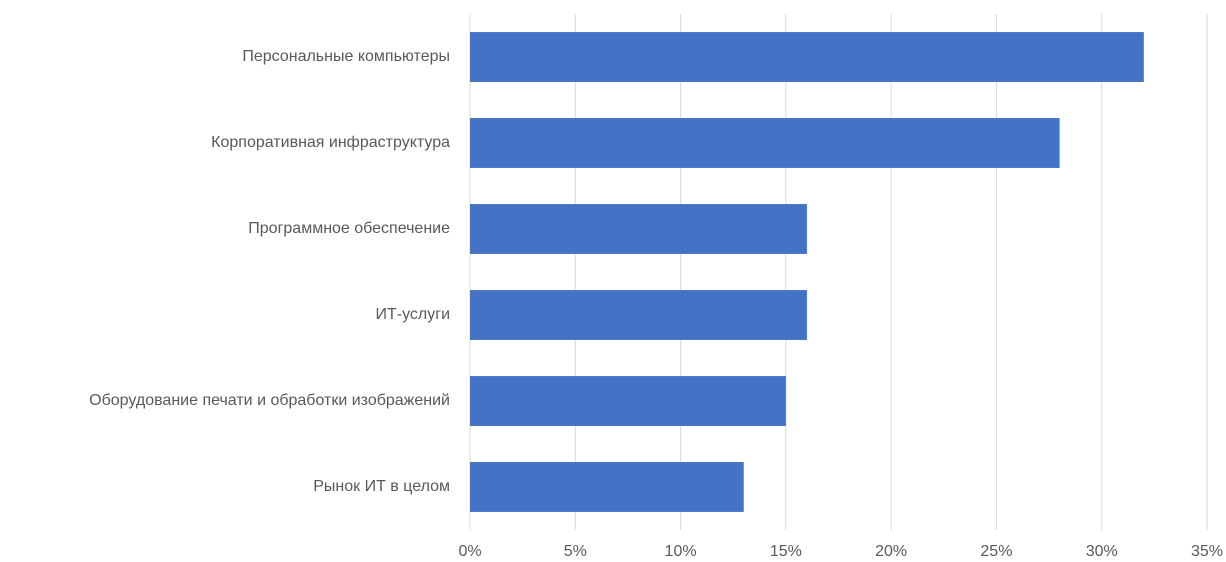 Image resolution: width=1226 pixels, height=562 pixels. Describe the element at coordinates (996, 551) in the screenshot. I see `x-tick-label: 25%` at that location.